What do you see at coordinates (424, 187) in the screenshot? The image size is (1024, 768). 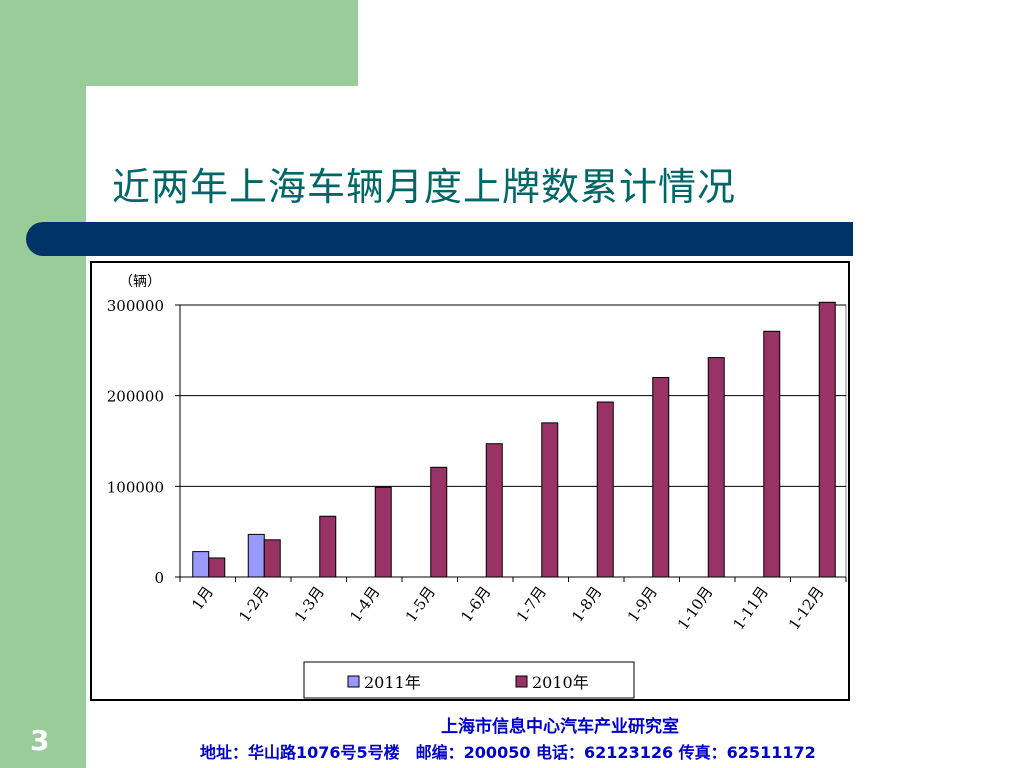 I see `slide-title: 近两年上海车辆月度上牌数累计情况` at bounding box center [424, 187].